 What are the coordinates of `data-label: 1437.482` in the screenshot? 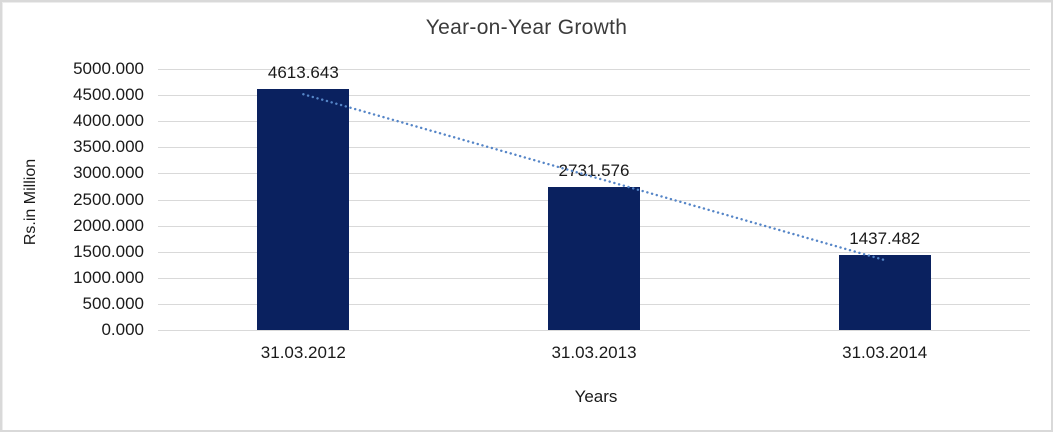 It's located at (885, 238).